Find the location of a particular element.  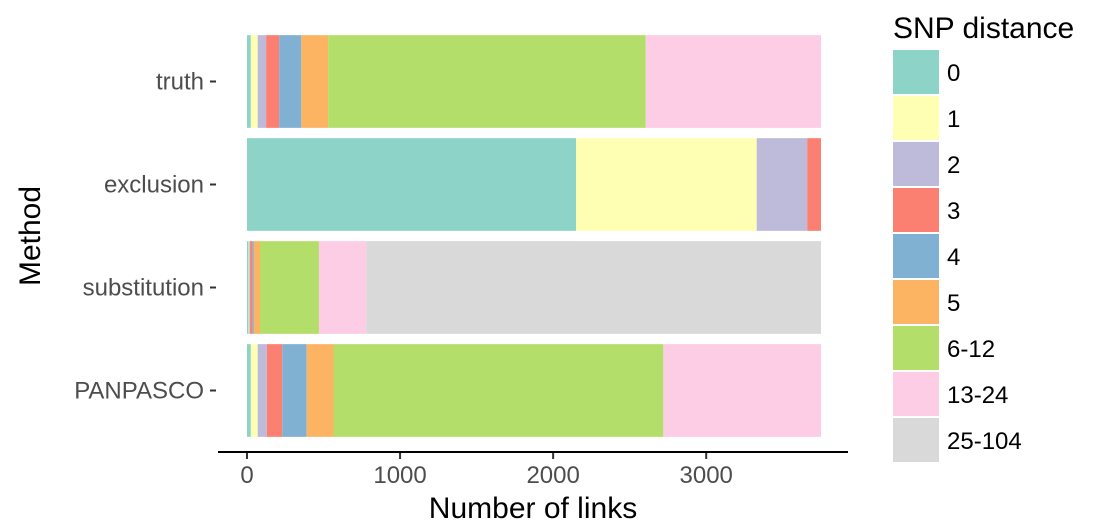

y-tick-label: PANPASCO is located at coordinates (139, 391).